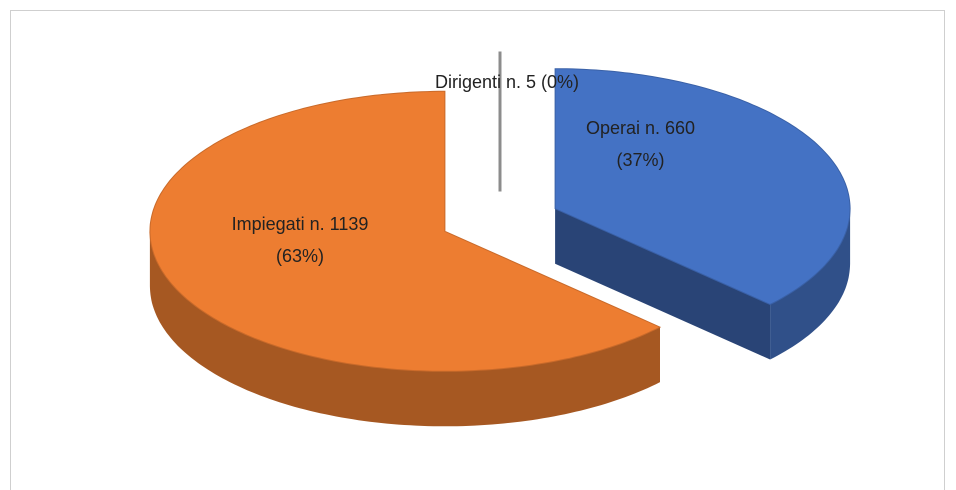 The height and width of the screenshot is (490, 956). I want to click on slice-wall, so click(663, 284).